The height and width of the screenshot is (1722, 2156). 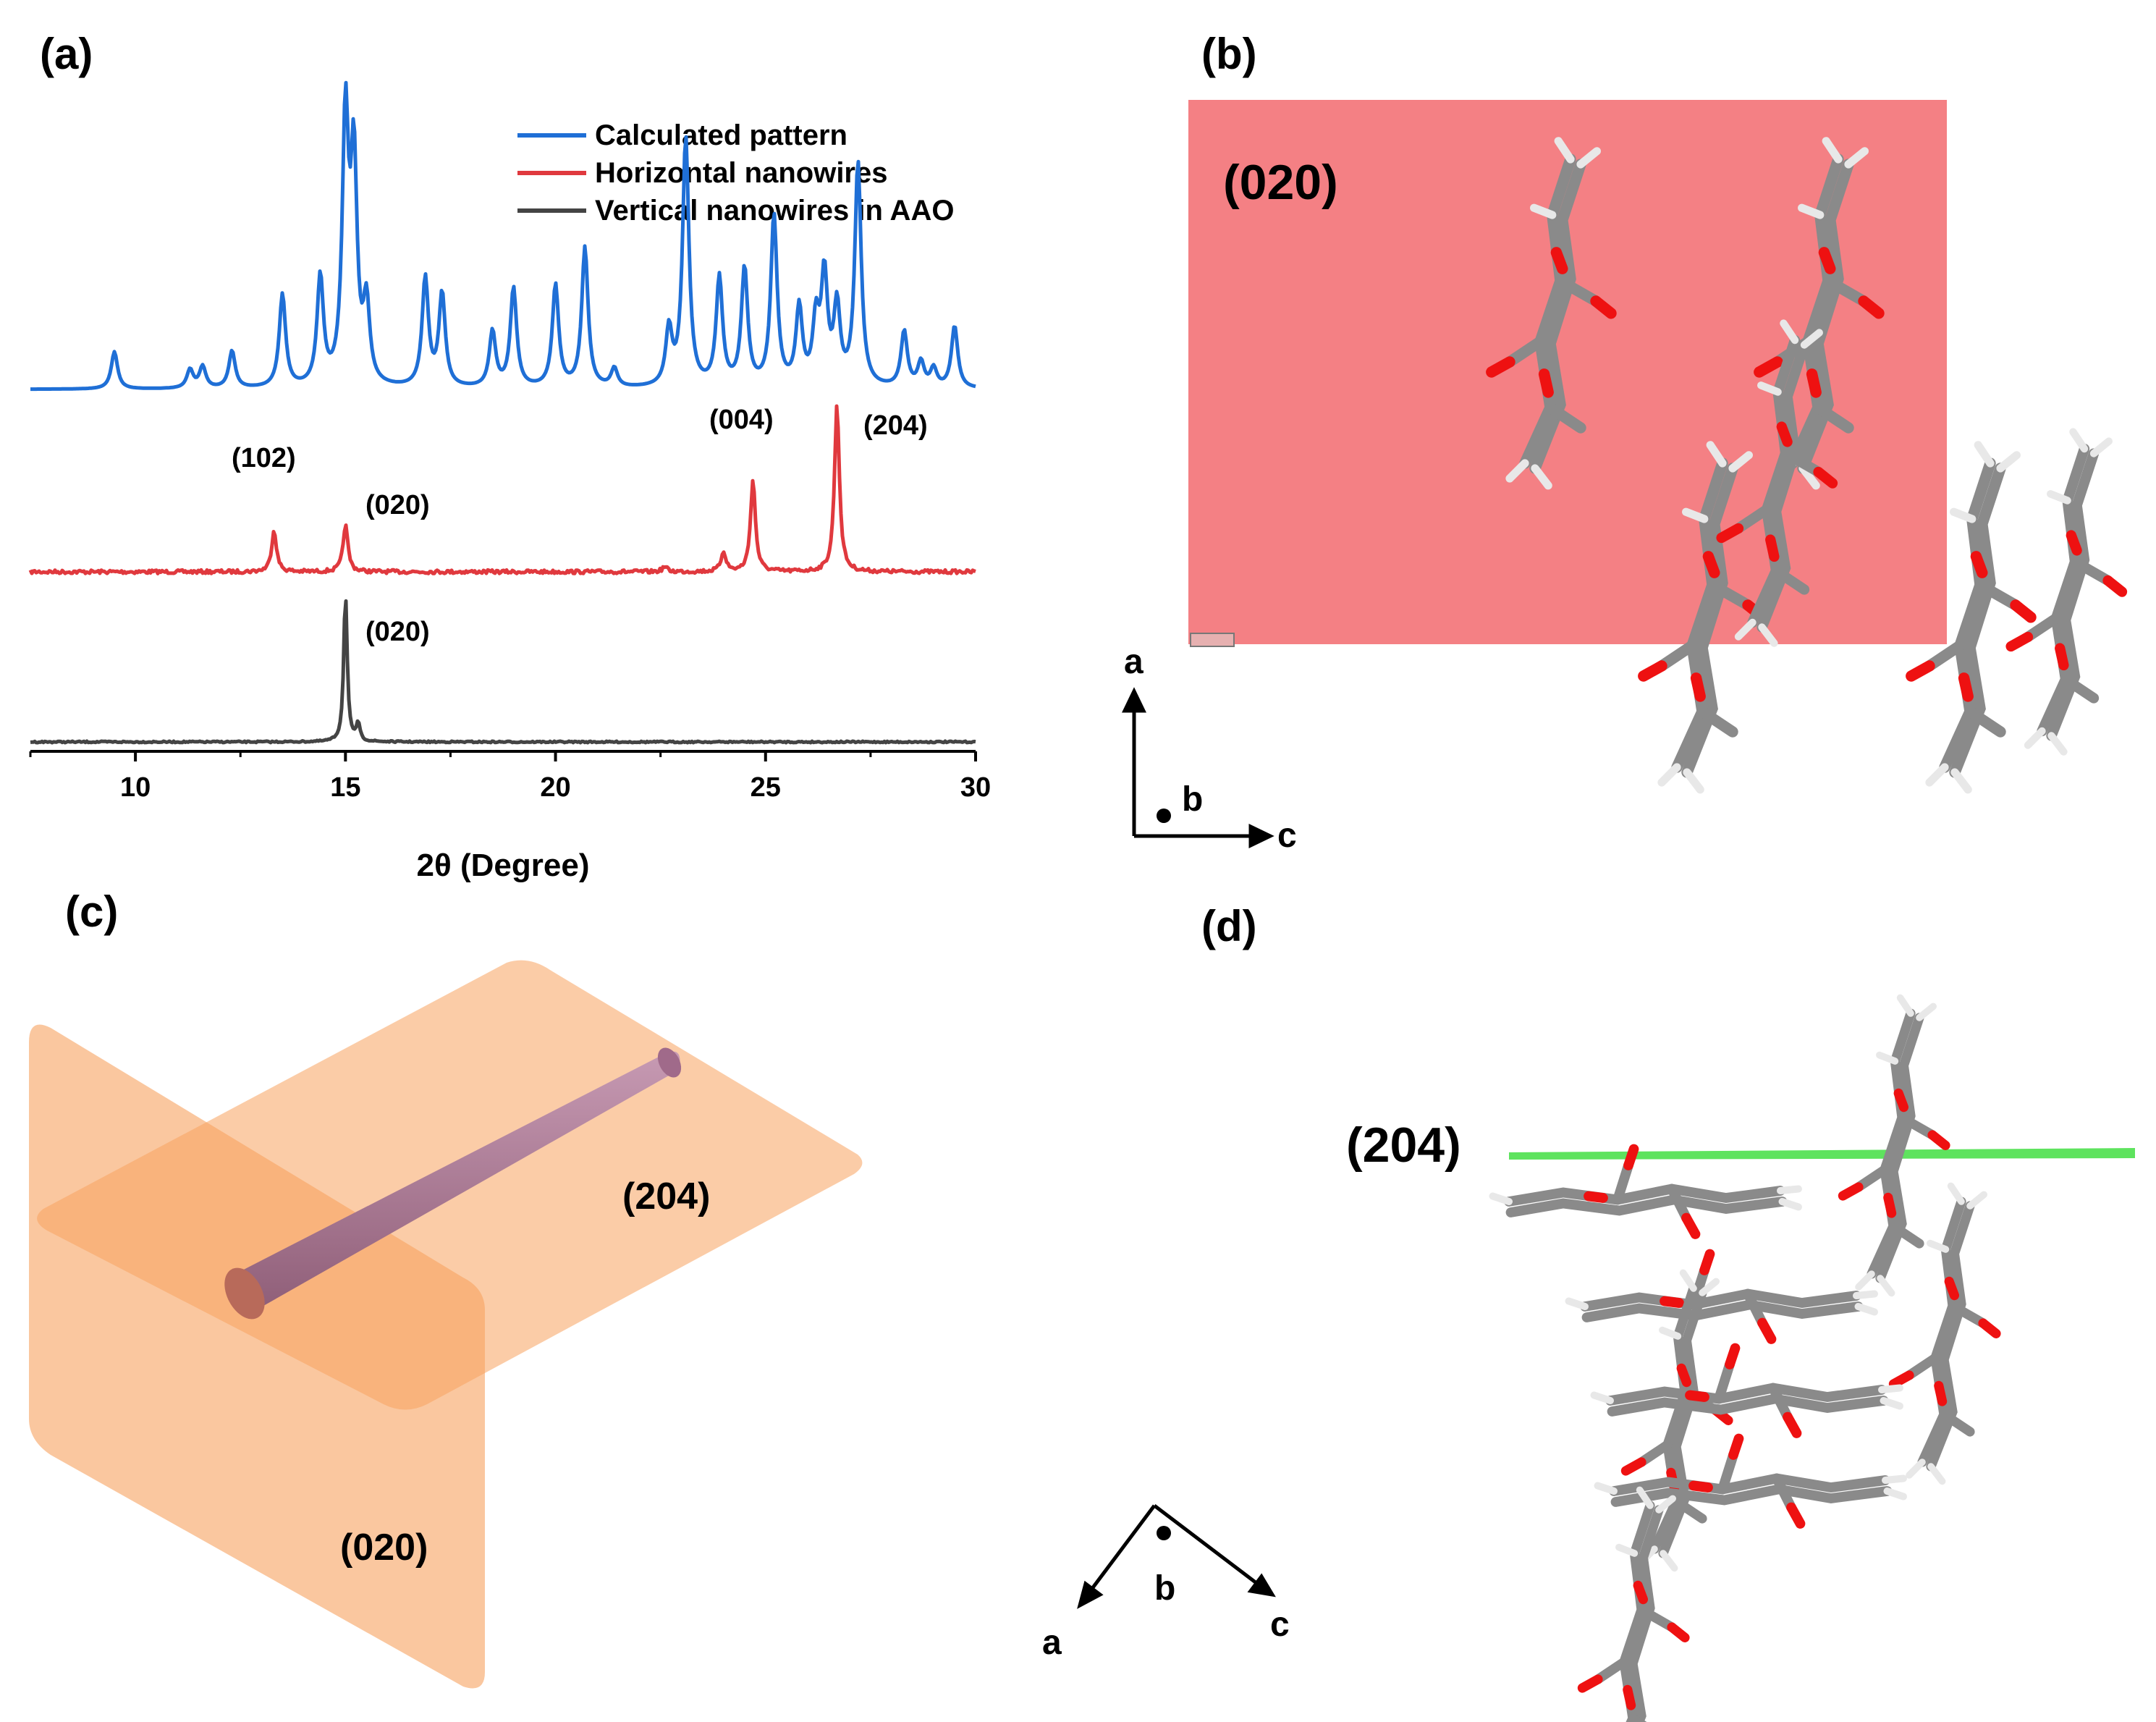 I want to click on axes-indicator-b, so click(x=1198, y=767).